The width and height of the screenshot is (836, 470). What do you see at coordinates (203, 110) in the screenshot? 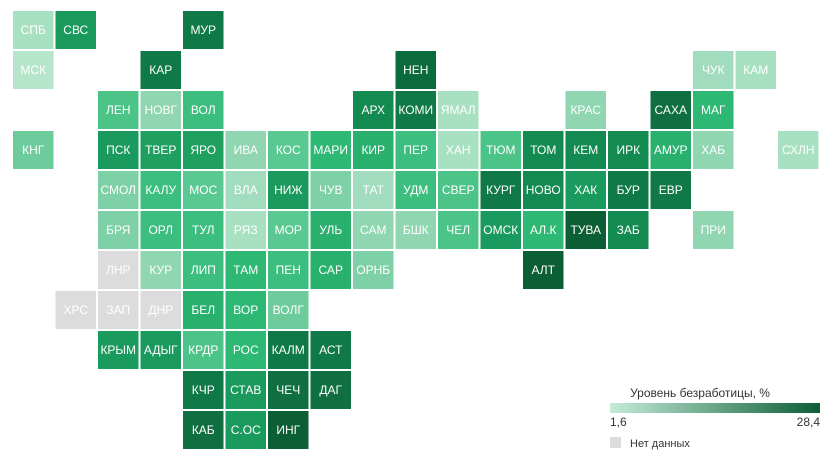
I see `region-label: ВОЛ` at bounding box center [203, 110].